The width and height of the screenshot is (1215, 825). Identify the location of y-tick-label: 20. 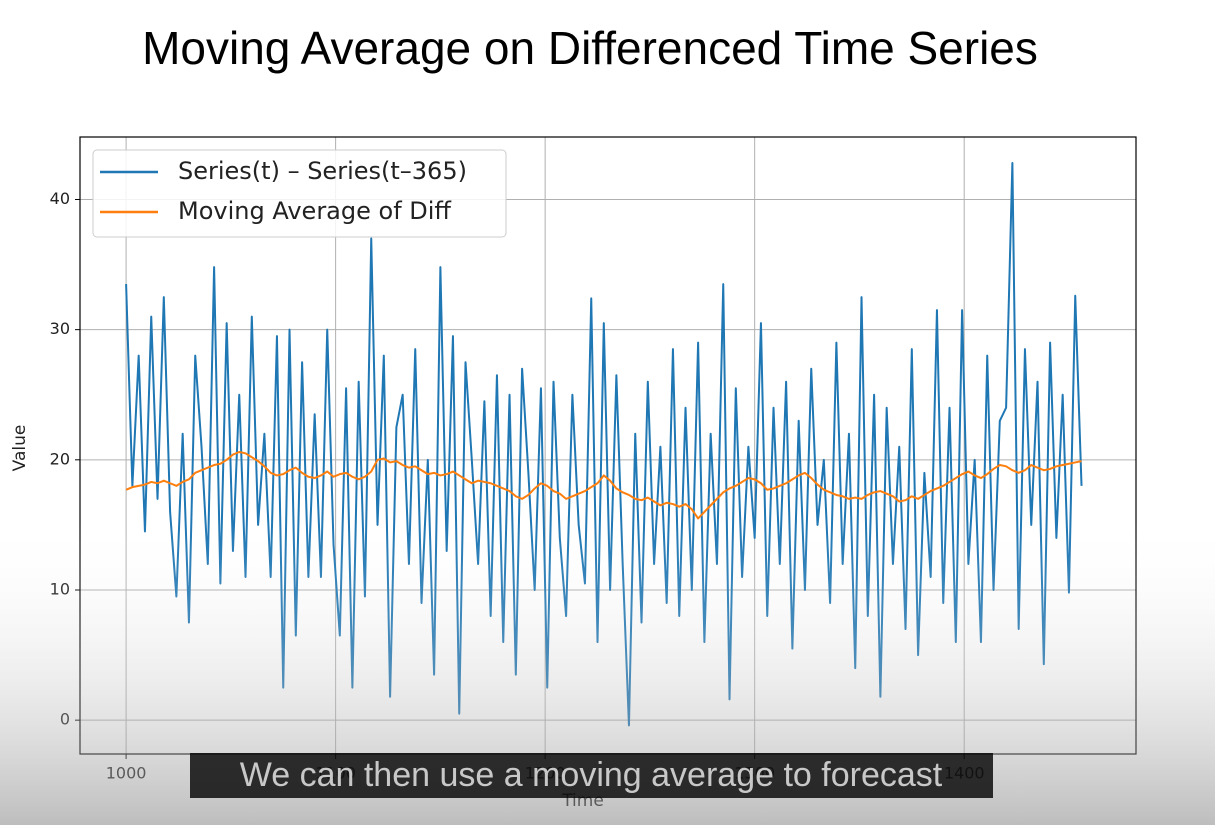
(60, 458).